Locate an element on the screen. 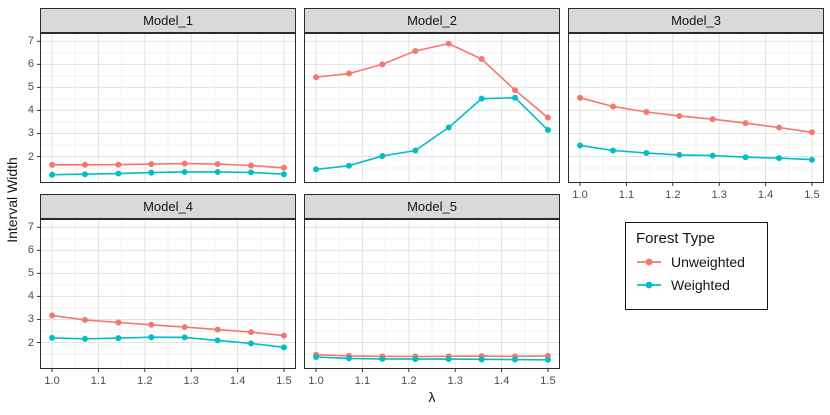 This screenshot has width=830, height=415. y-tick-label: 3 is located at coordinates (30, 133).